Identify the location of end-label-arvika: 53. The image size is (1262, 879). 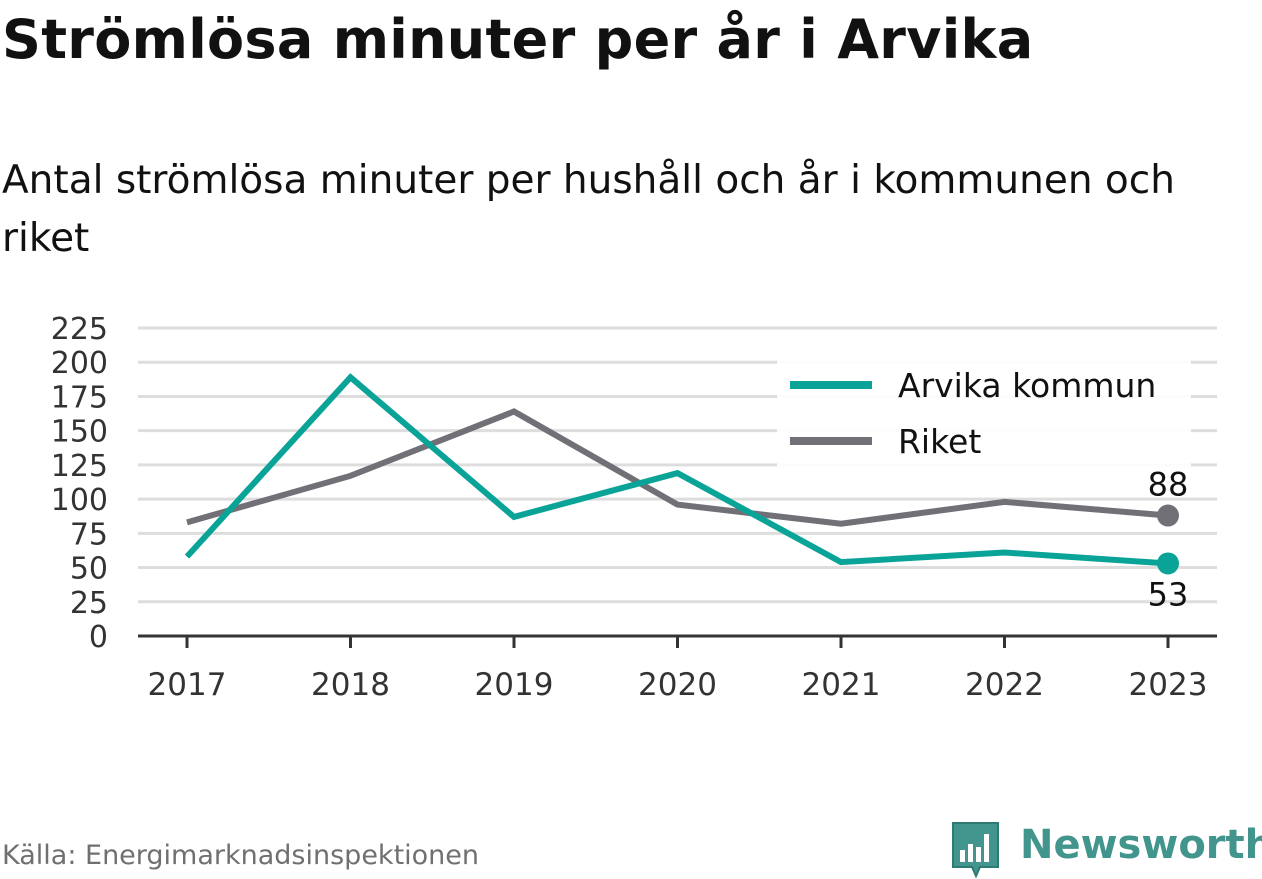
(1168, 594).